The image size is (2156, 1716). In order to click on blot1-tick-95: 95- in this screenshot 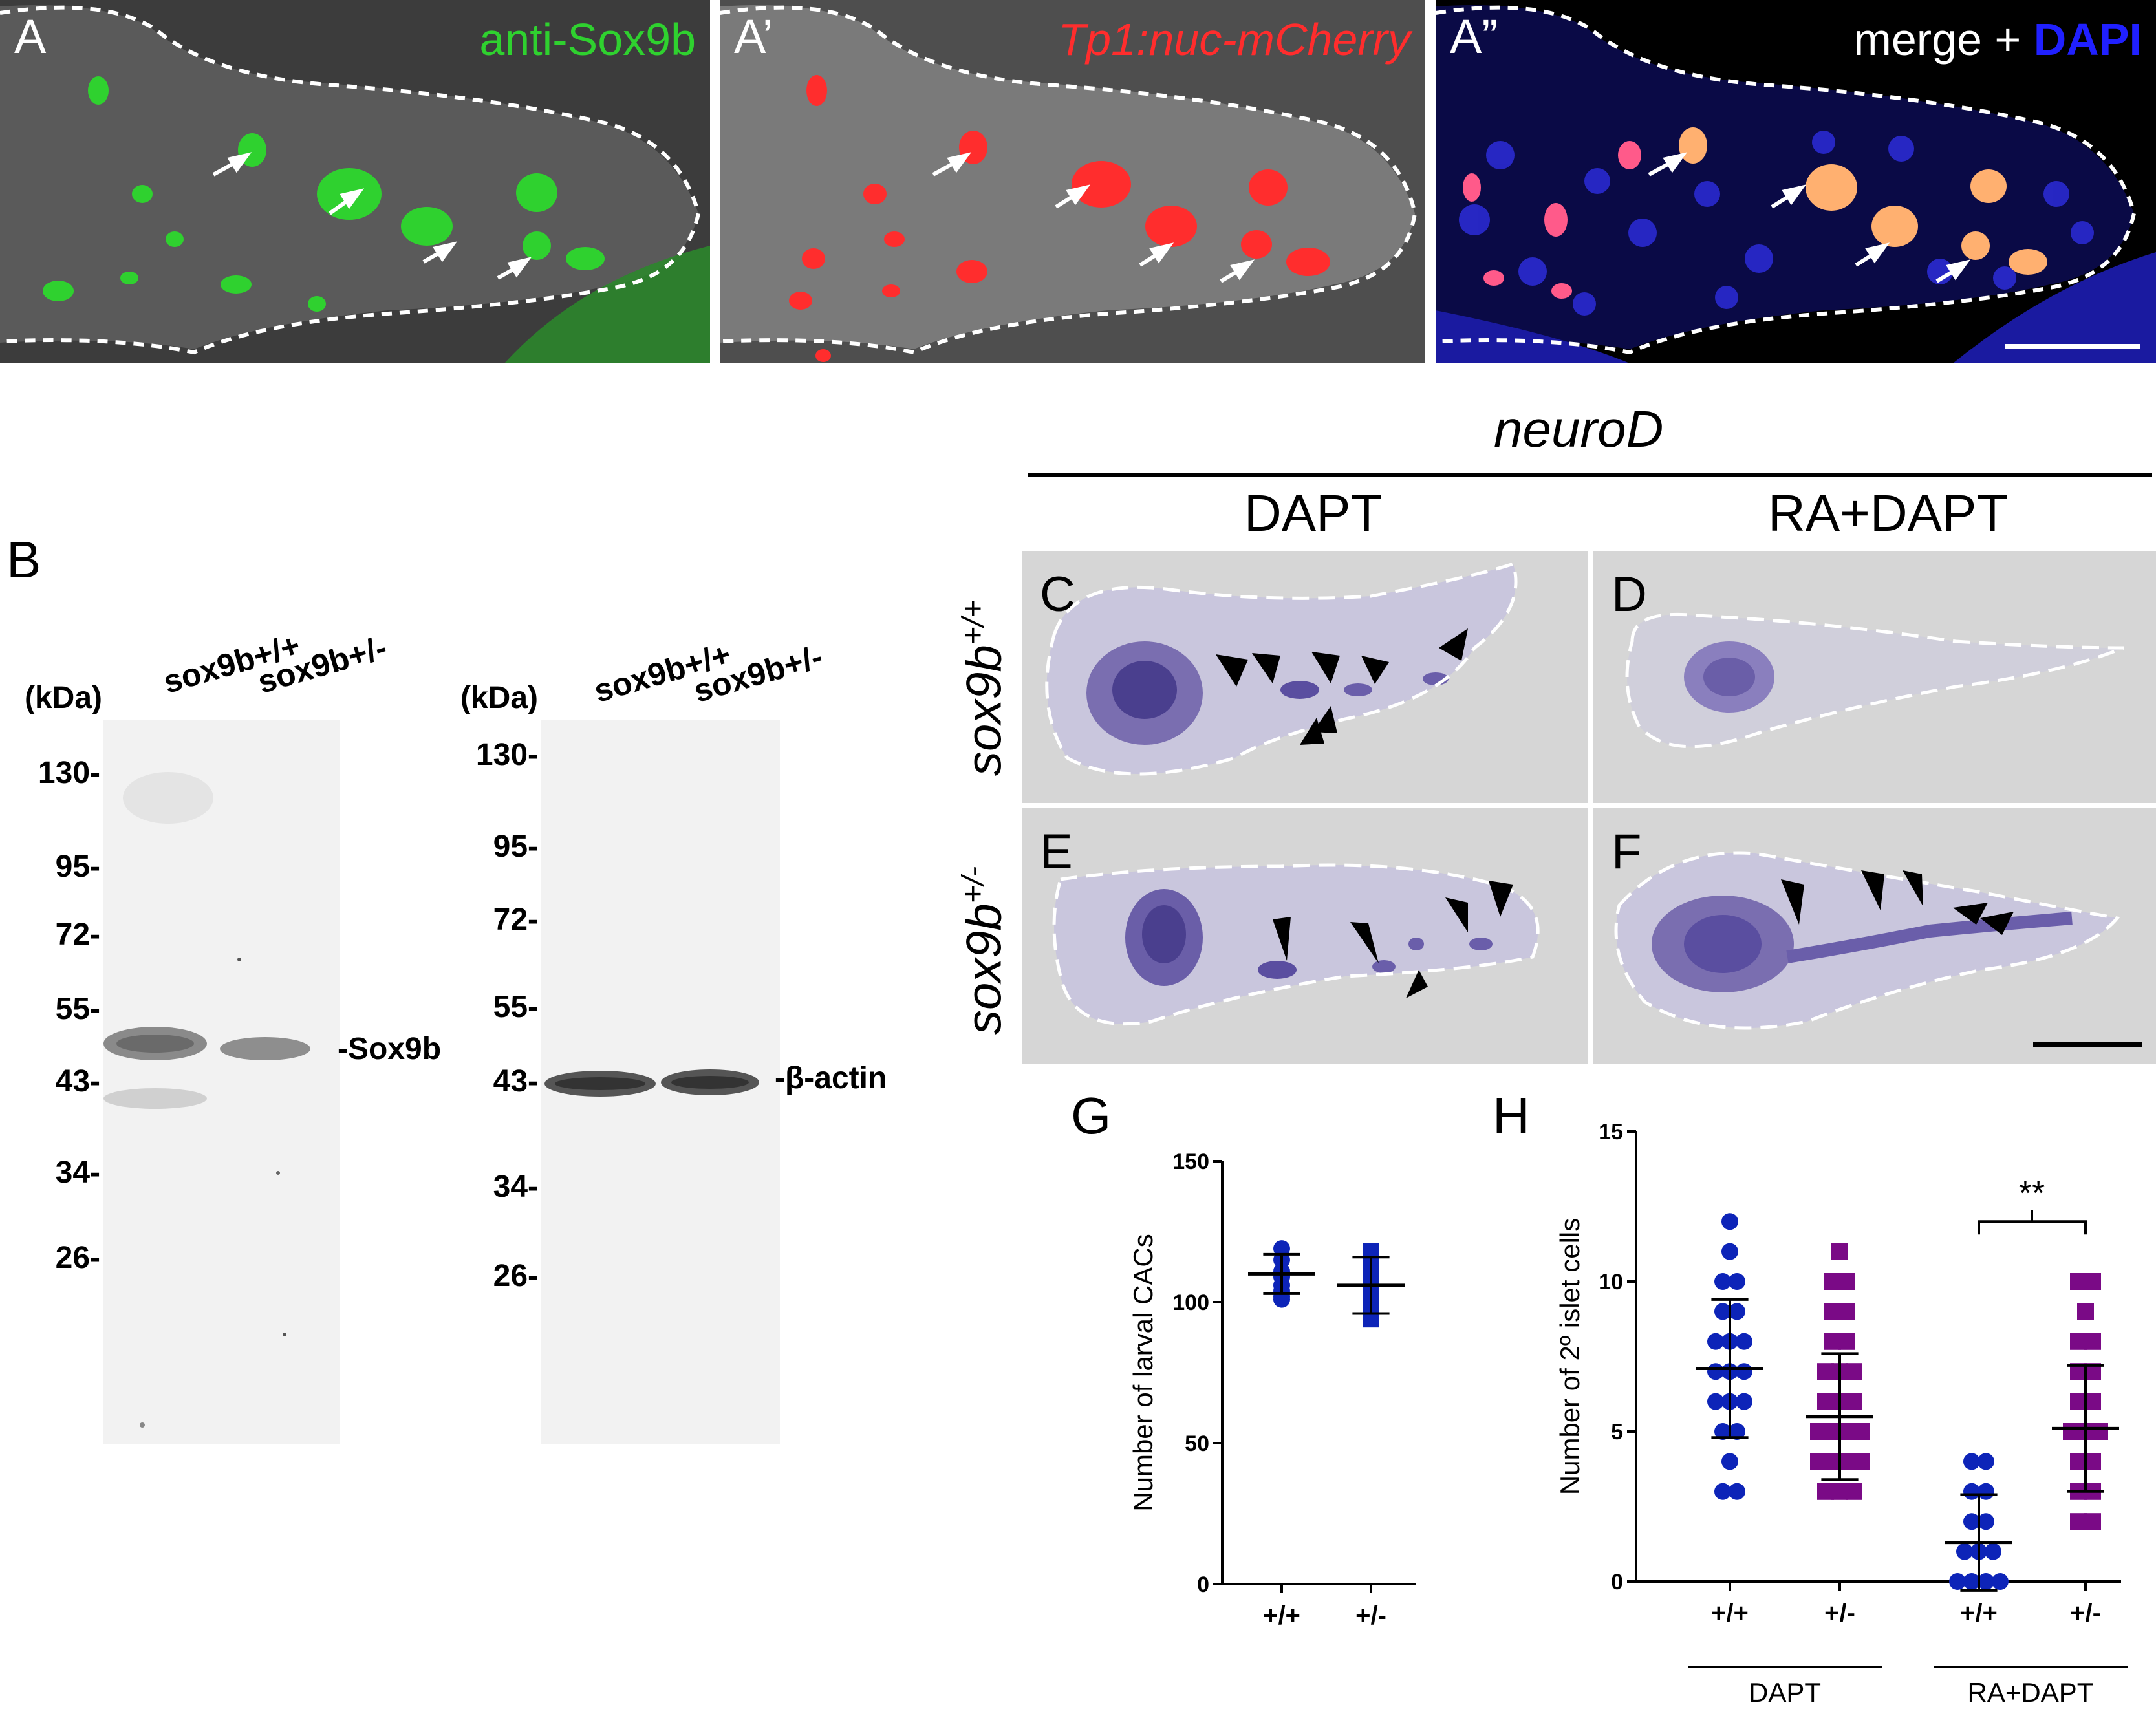, I will do `click(77, 867)`.